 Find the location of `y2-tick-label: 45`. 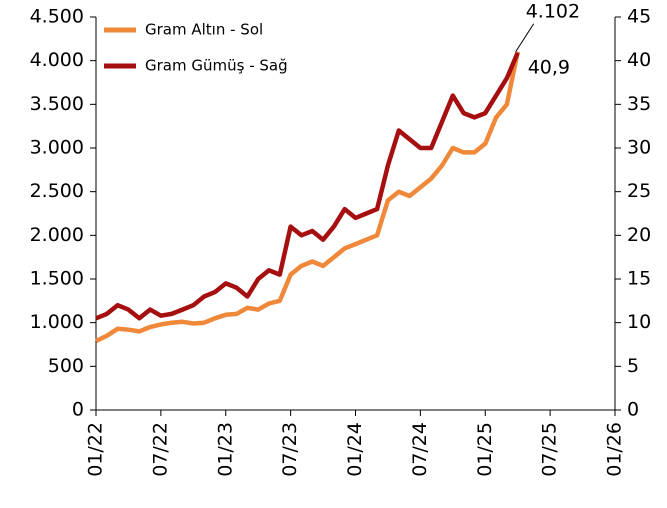

y2-tick-label: 45 is located at coordinates (639, 17).